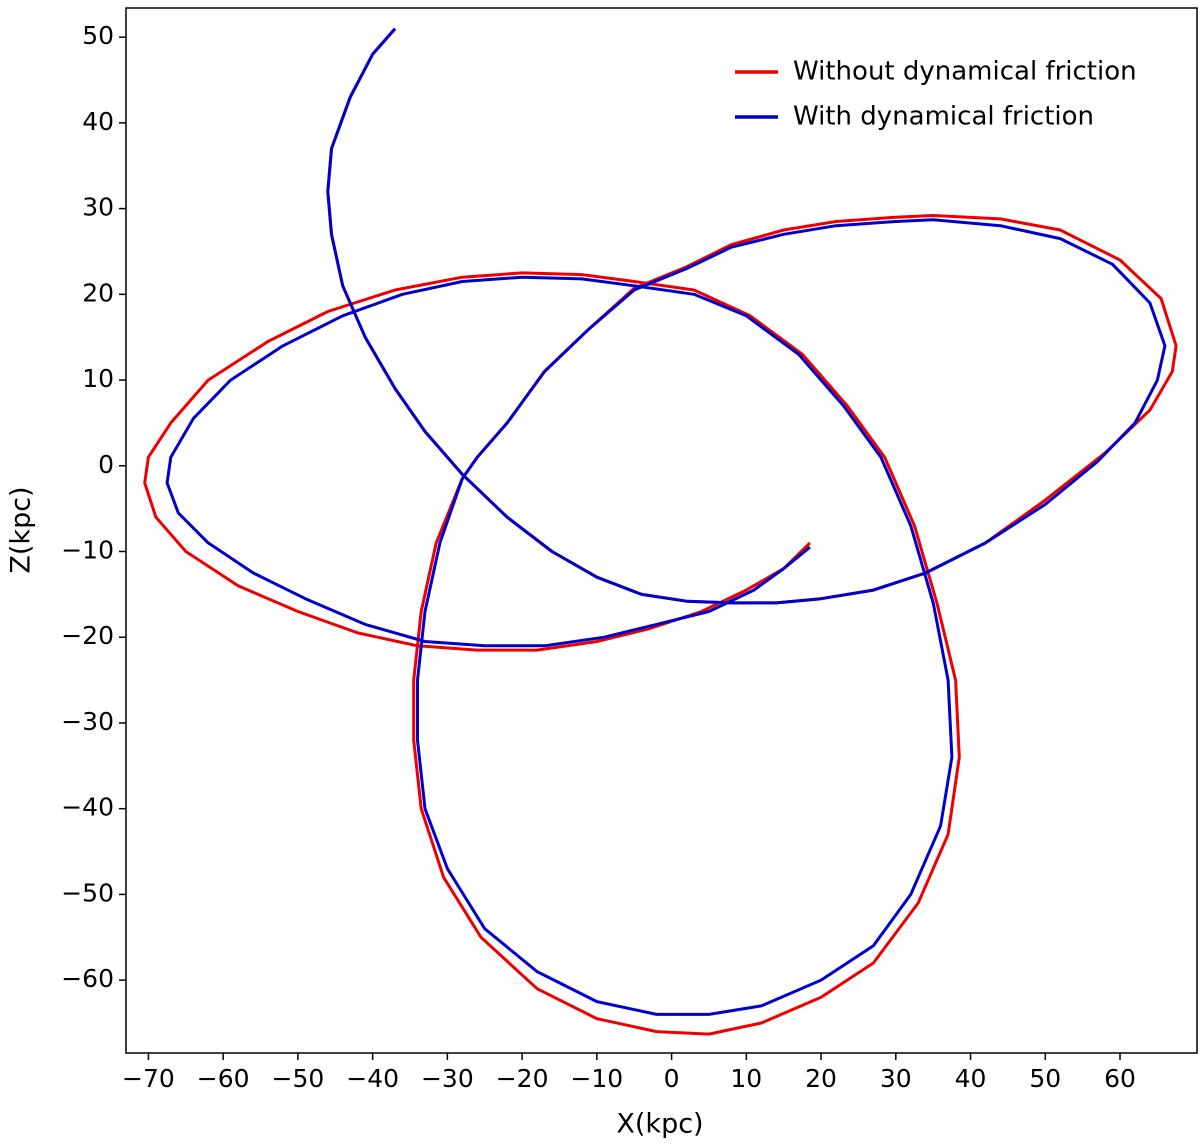 The height and width of the screenshot is (1144, 1200). What do you see at coordinates (223, 1078) in the screenshot?
I see `x-tick-label: −60` at bounding box center [223, 1078].